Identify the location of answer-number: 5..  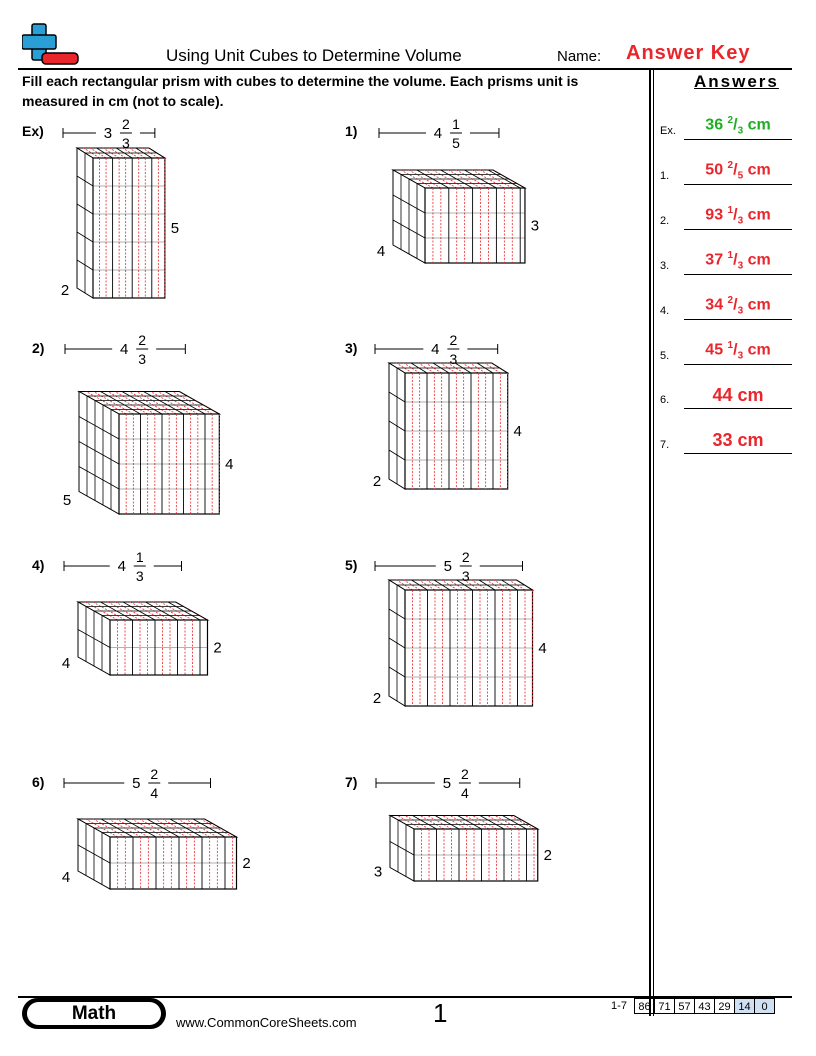
(665, 356).